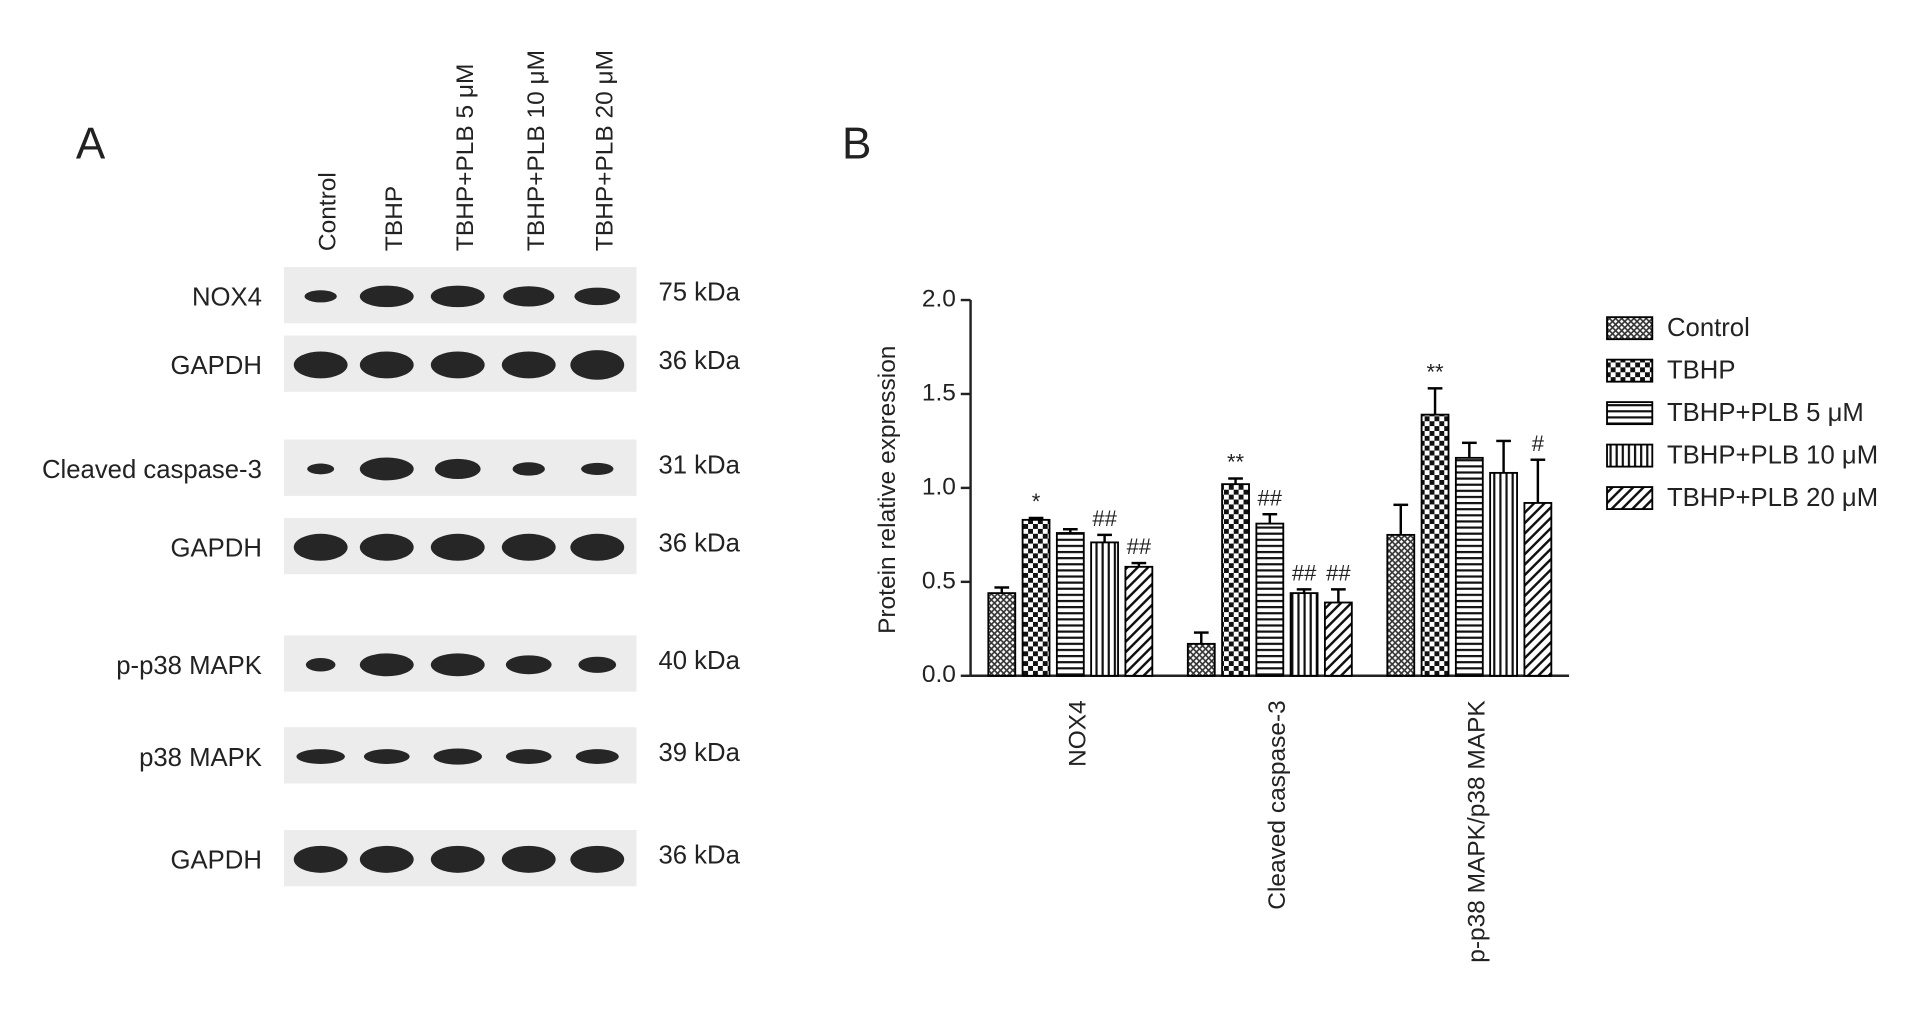 The height and width of the screenshot is (1026, 1913). I want to click on y-tick-label: 0.5, so click(939, 580).